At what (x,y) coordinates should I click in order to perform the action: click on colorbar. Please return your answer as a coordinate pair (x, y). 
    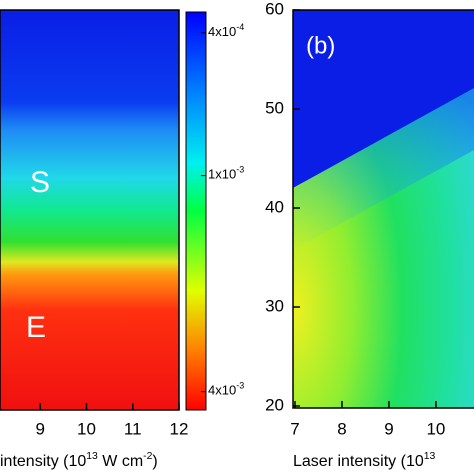
    Looking at the image, I should click on (196, 211).